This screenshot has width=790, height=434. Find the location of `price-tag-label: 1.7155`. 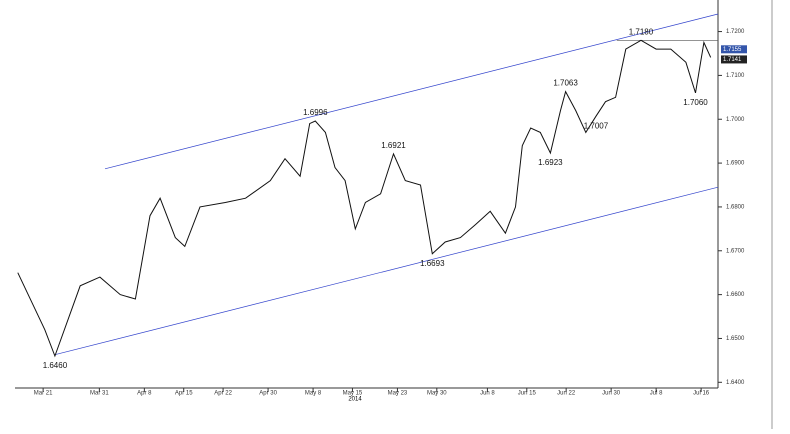

price-tag-label: 1.7155 is located at coordinates (732, 50).